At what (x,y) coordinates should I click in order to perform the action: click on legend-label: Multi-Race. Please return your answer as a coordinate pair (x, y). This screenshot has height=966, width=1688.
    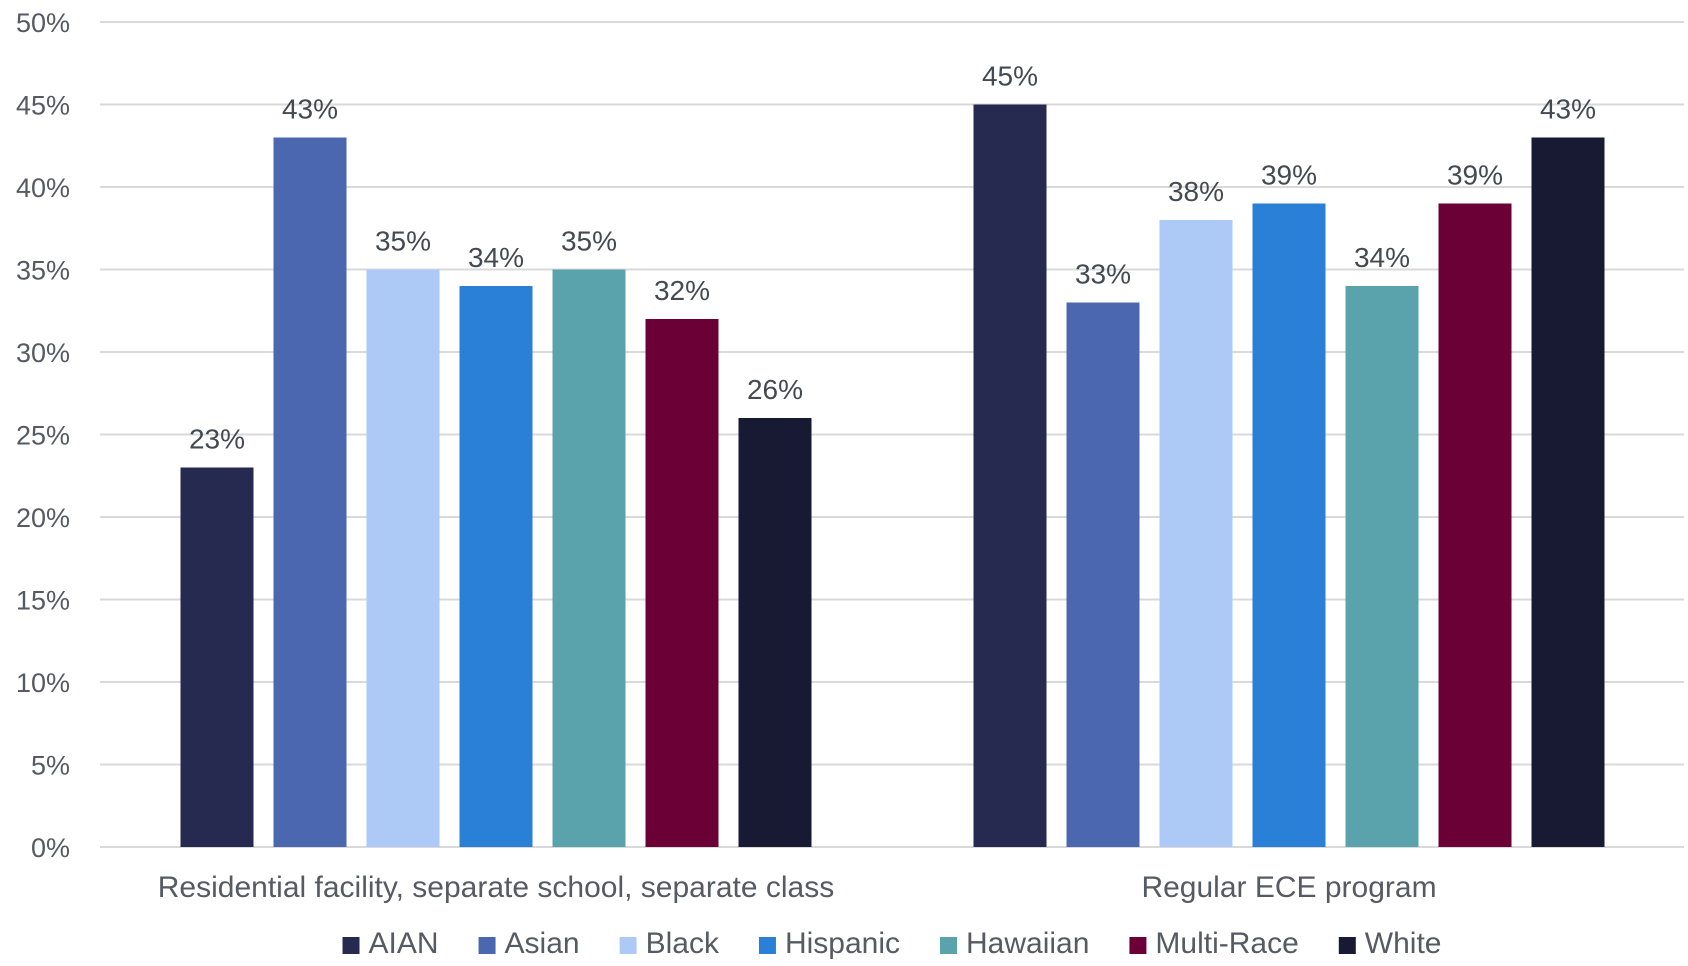
    Looking at the image, I should click on (1226, 943).